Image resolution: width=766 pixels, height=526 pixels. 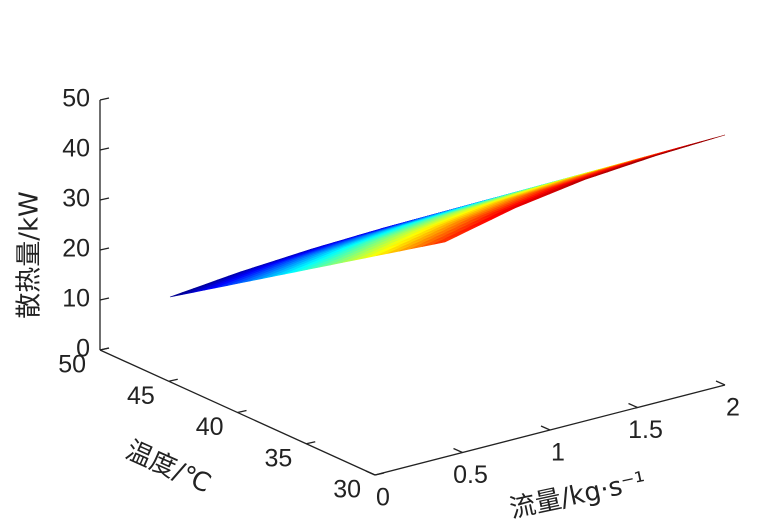 What do you see at coordinates (30, 255) in the screenshot?
I see `z-axis-label: 散热量/kW` at bounding box center [30, 255].